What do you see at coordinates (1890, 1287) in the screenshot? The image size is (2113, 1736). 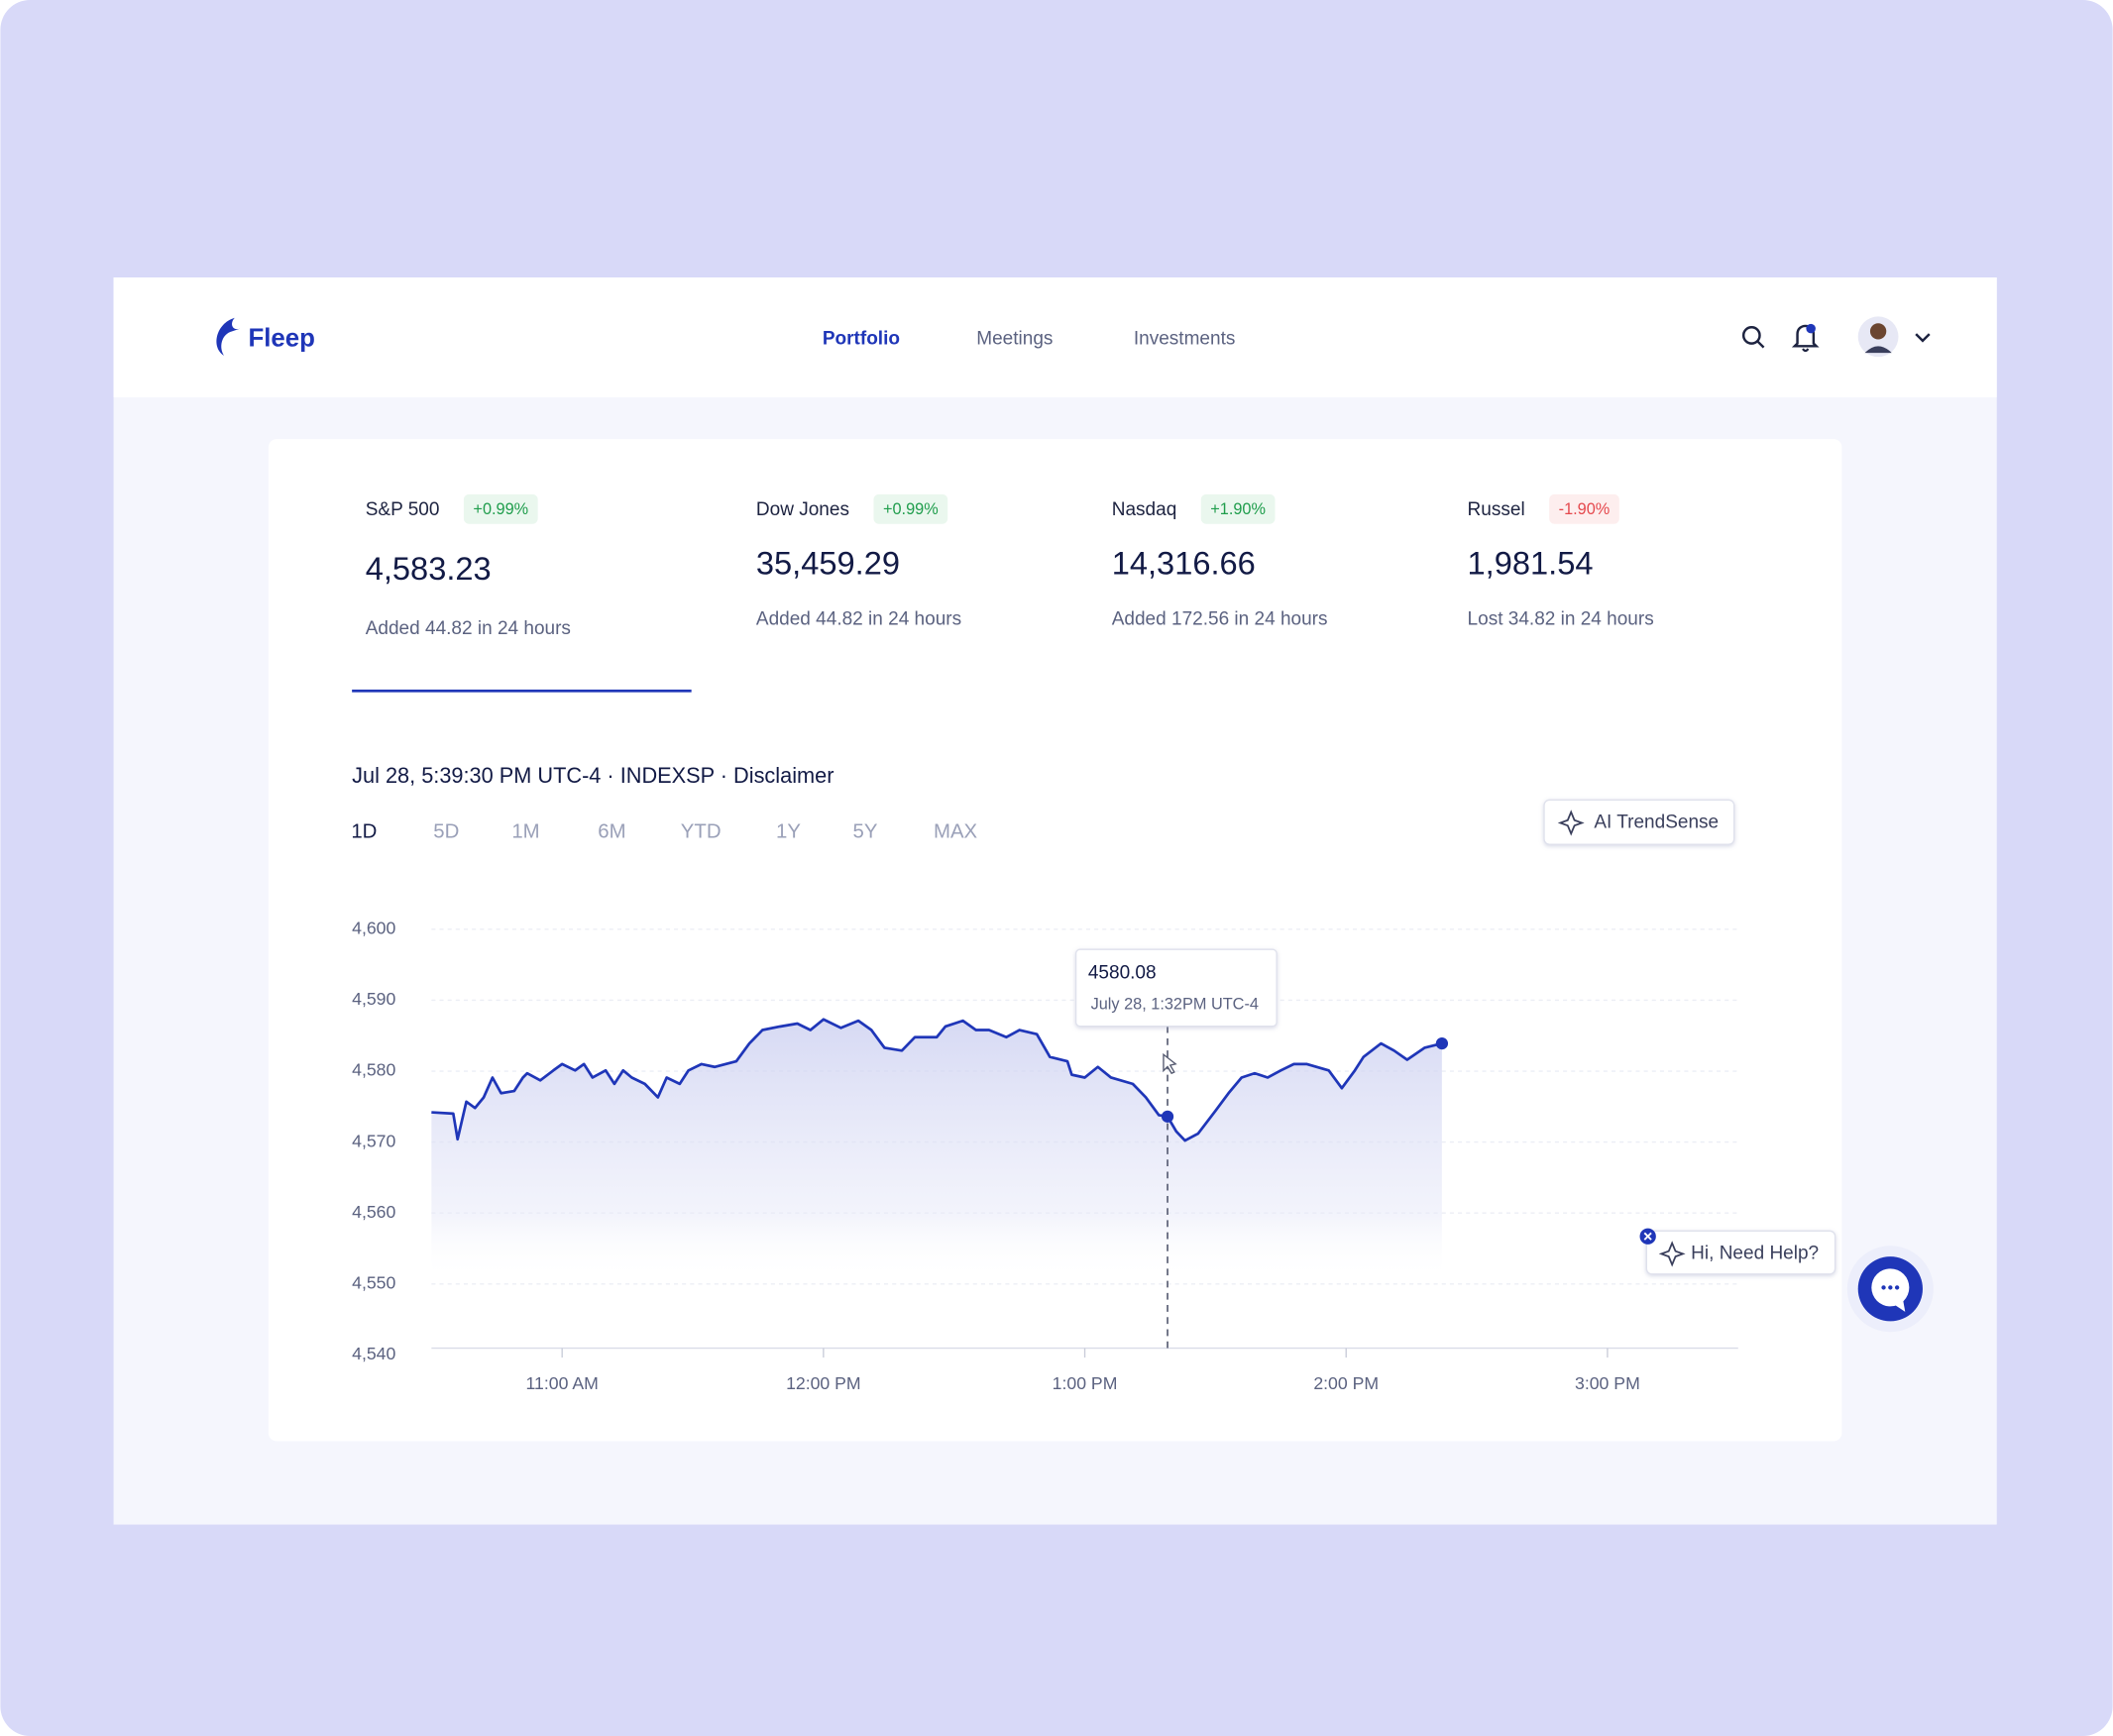 I see `chat-dots` at bounding box center [1890, 1287].